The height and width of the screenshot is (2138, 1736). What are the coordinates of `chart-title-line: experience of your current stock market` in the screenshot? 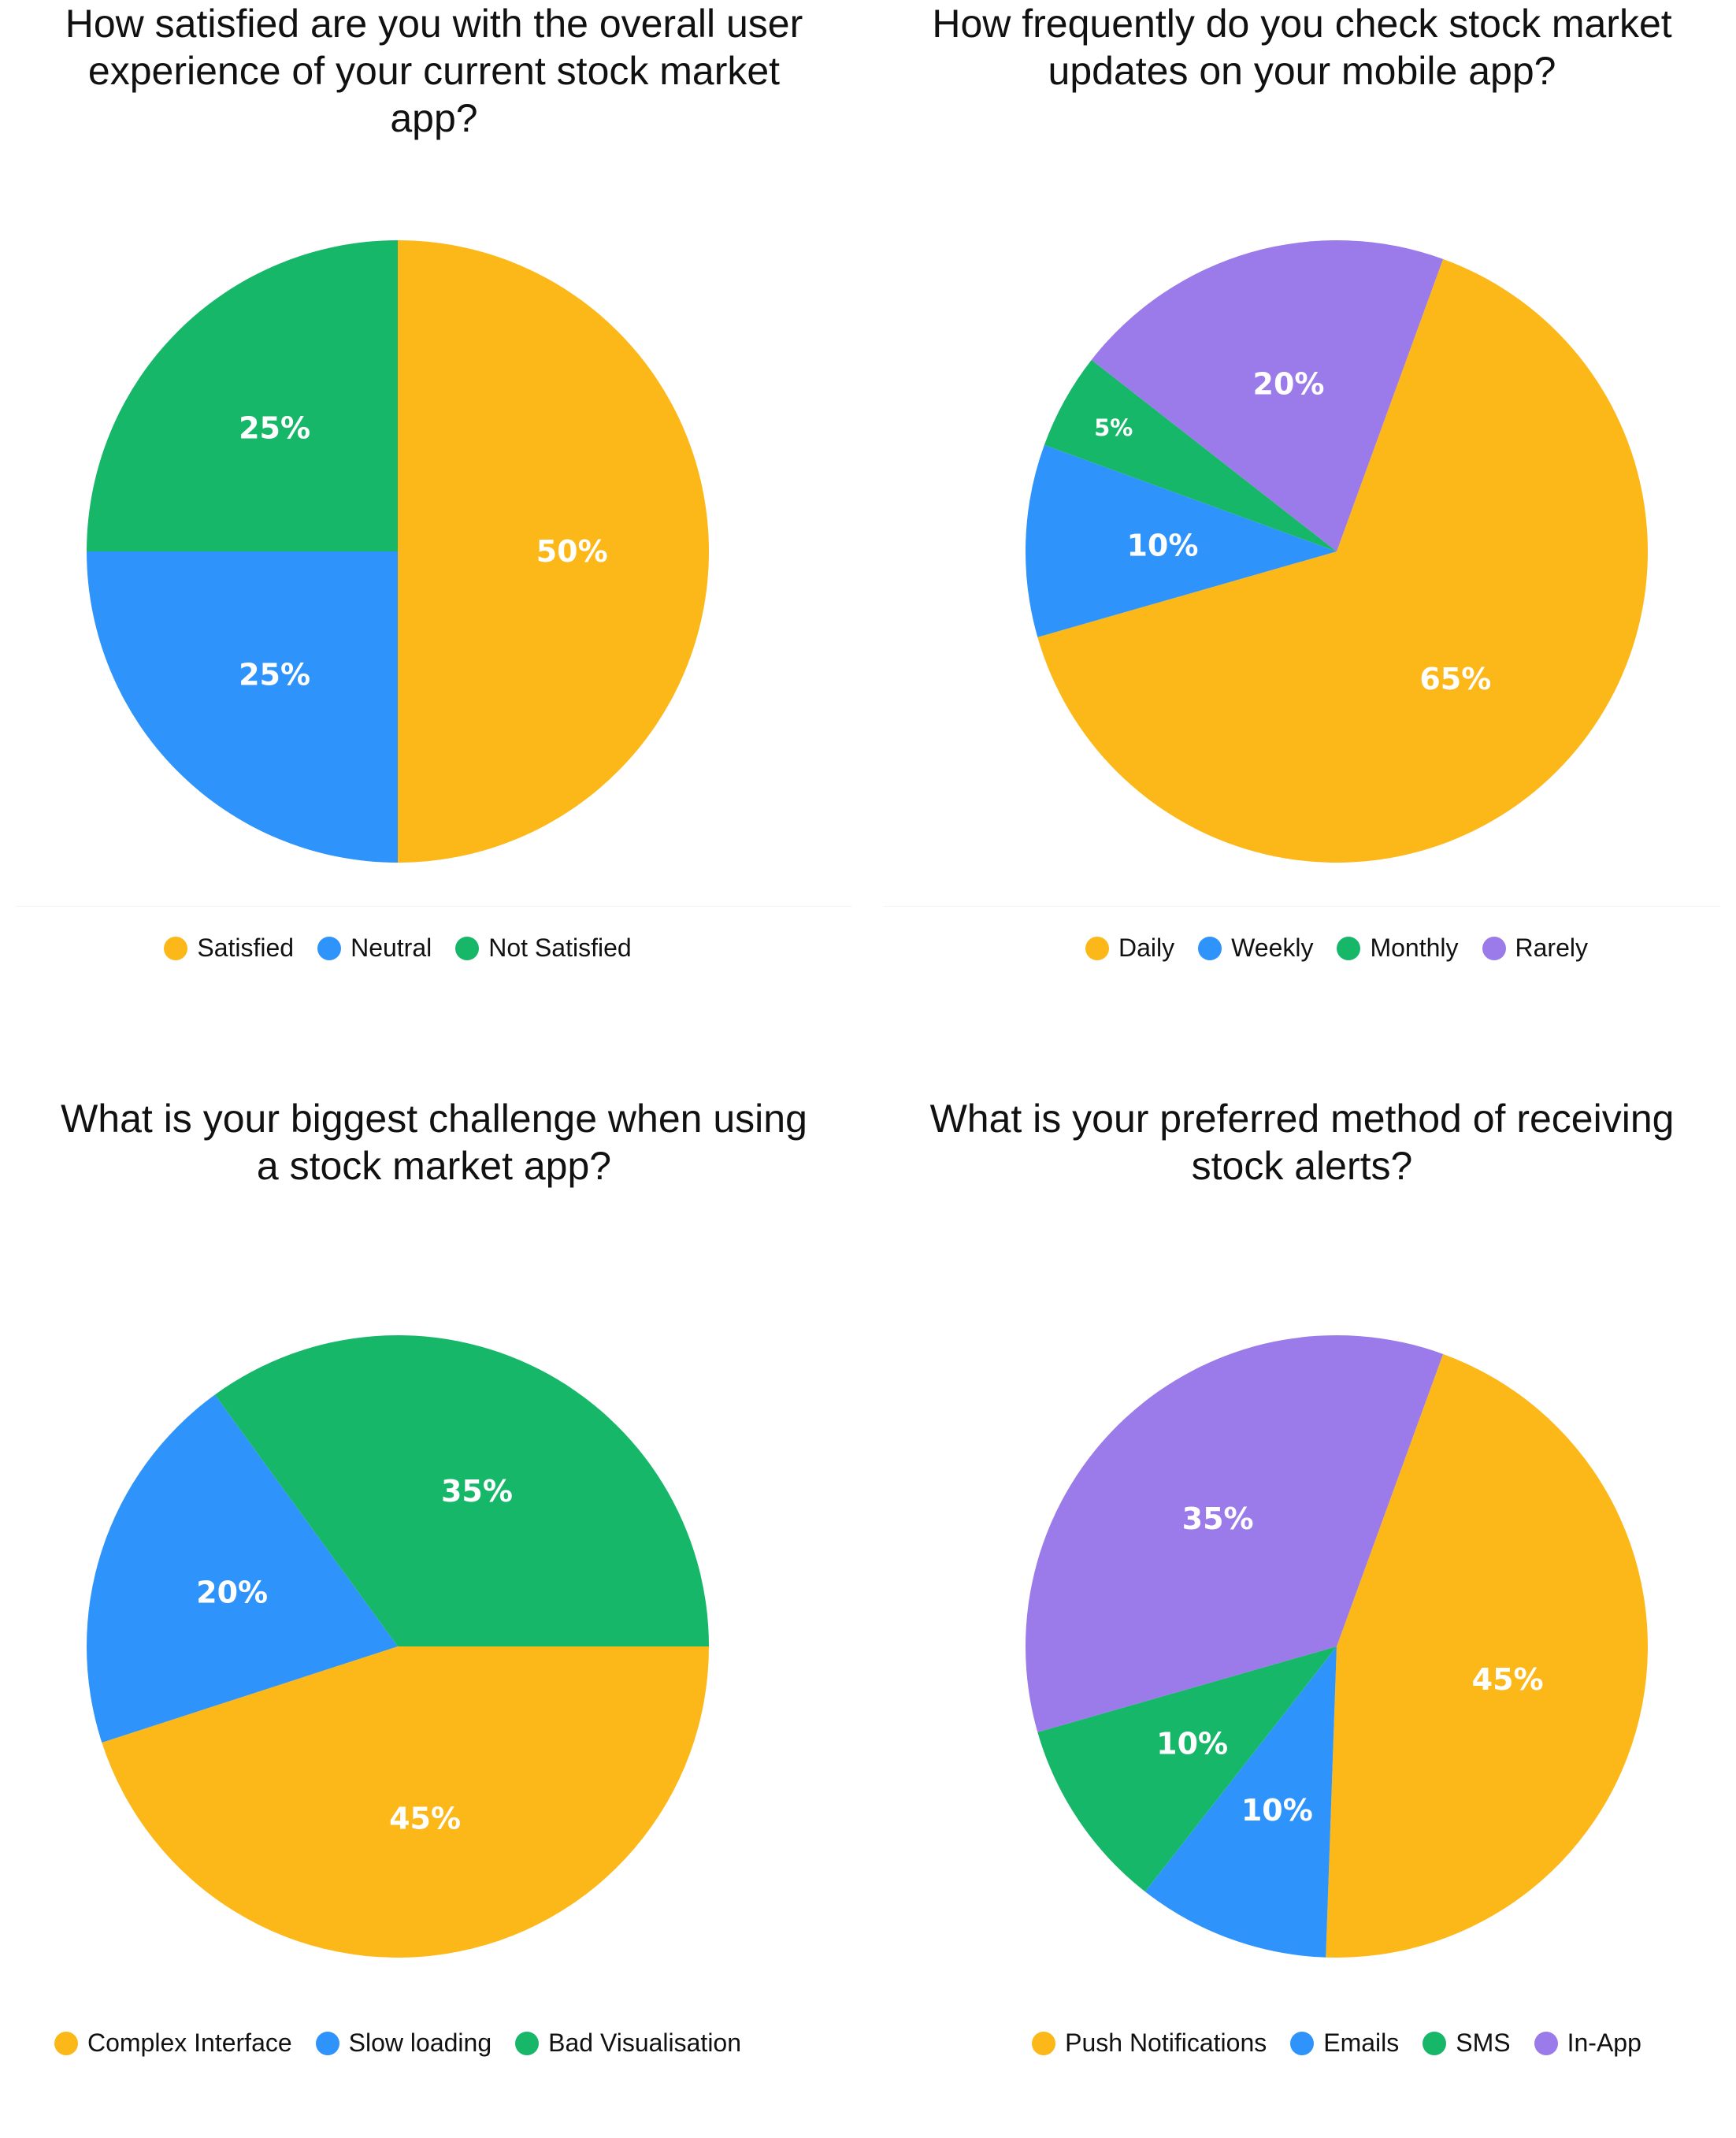 It's located at (434, 71).